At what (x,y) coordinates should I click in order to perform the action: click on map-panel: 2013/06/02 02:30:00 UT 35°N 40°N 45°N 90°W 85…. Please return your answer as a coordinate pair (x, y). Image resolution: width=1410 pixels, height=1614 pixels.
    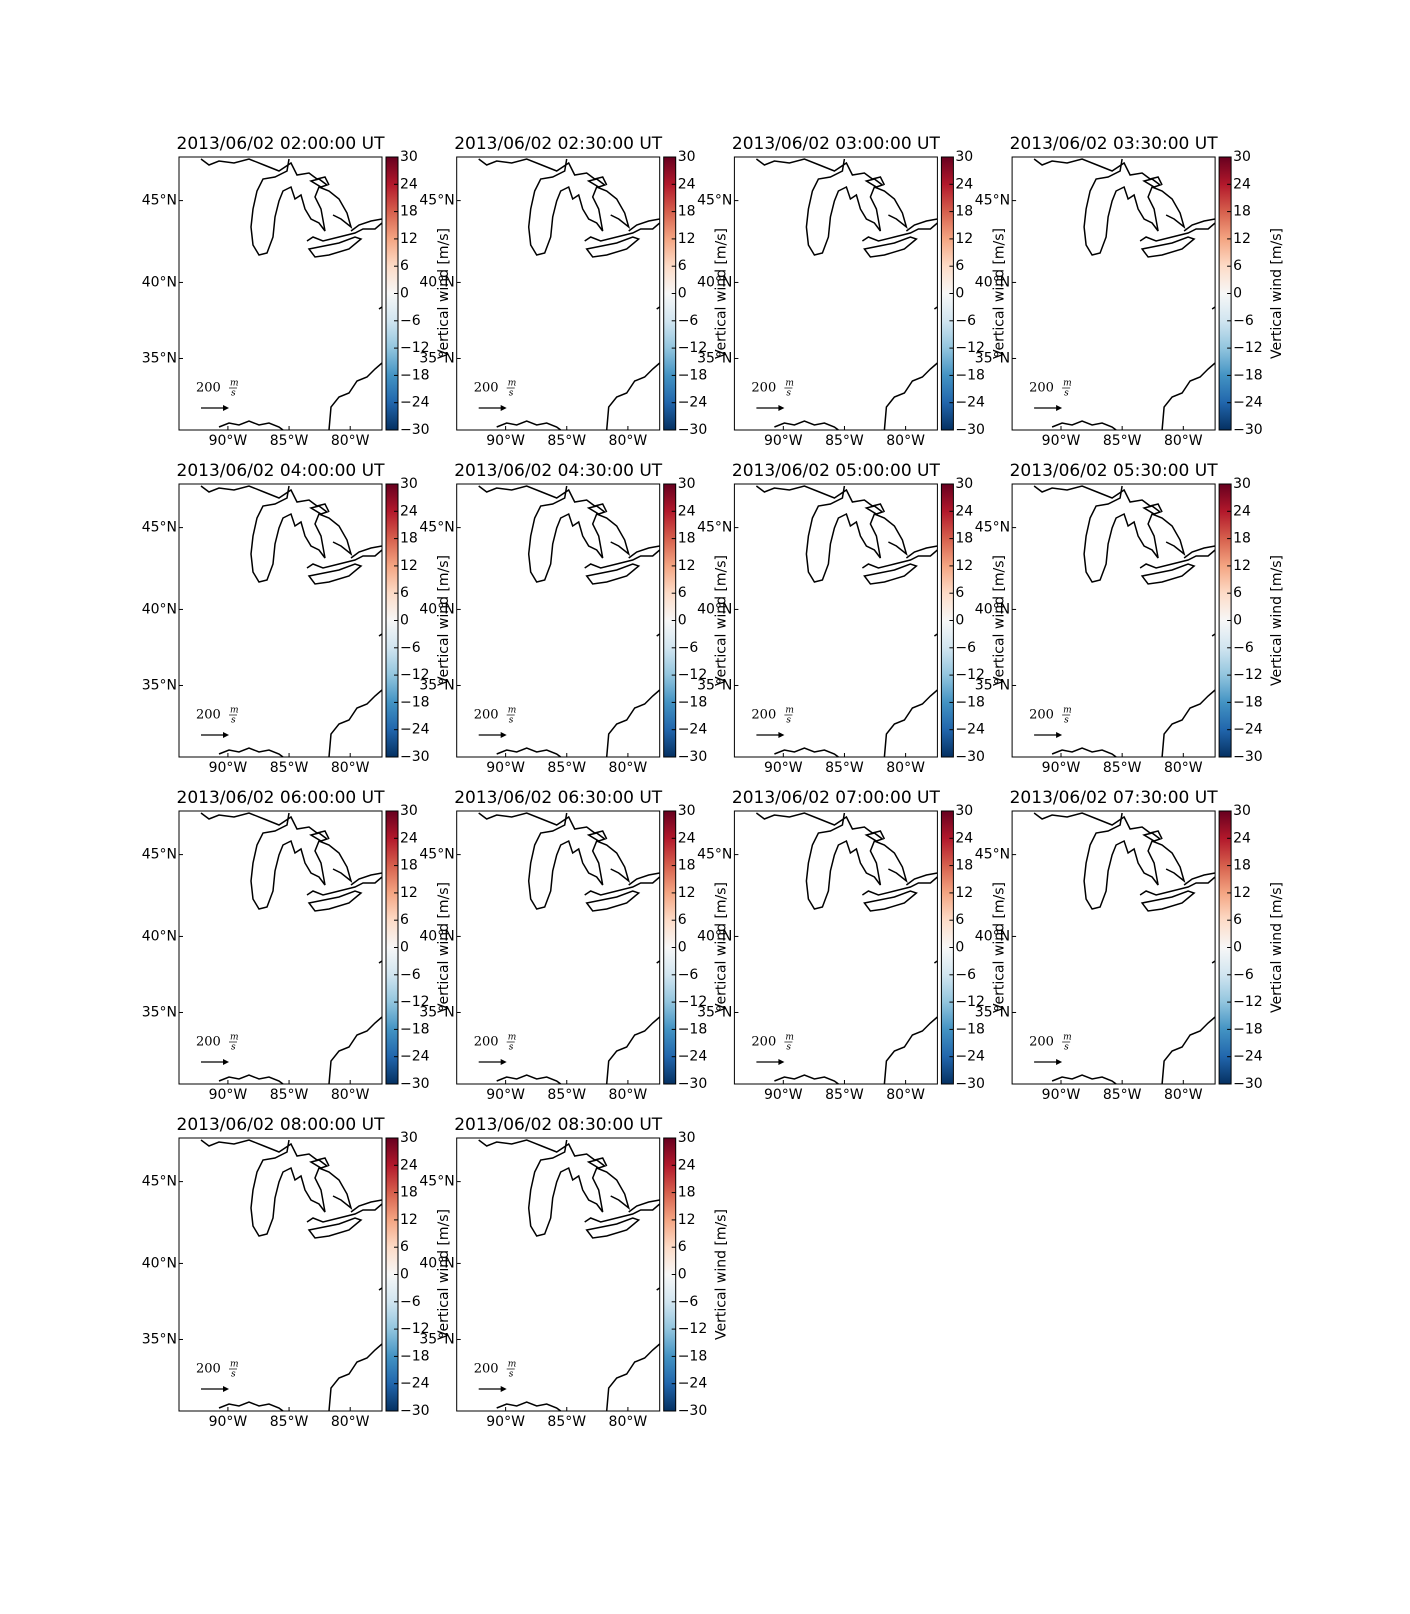
    Looking at the image, I should click on (574, 291).